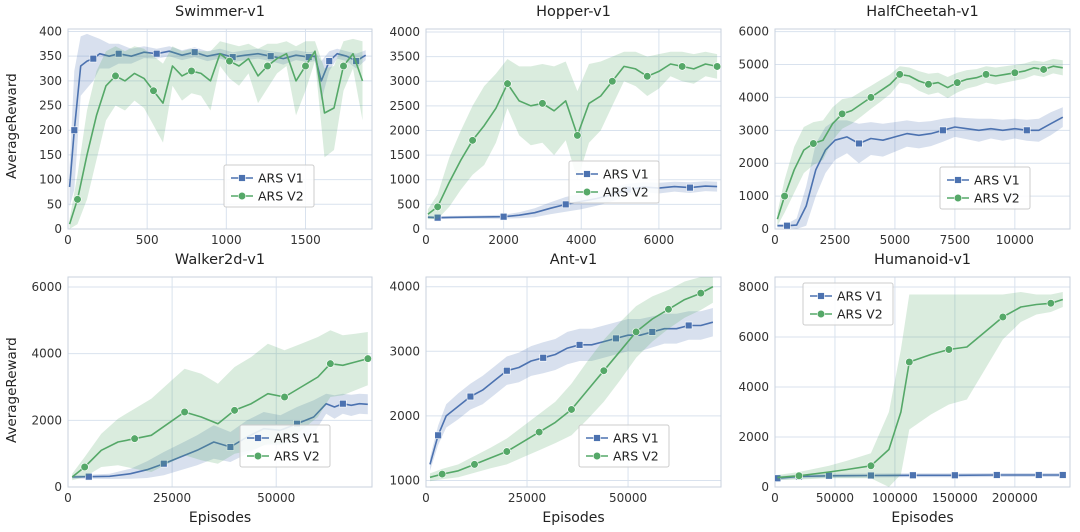  What do you see at coordinates (50, 31) in the screenshot?
I see `svg-text: 400` at bounding box center [50, 31].